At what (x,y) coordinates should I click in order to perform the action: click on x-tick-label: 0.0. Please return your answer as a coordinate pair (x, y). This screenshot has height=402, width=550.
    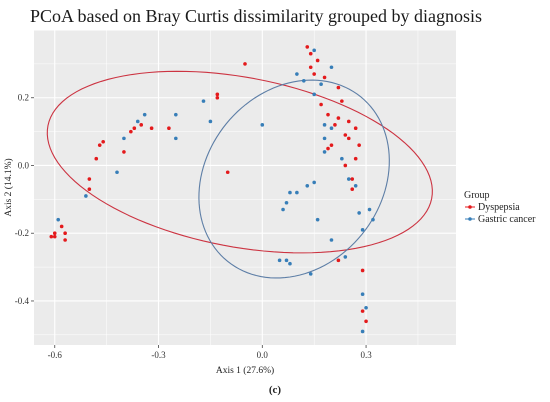
    Looking at the image, I should click on (263, 355).